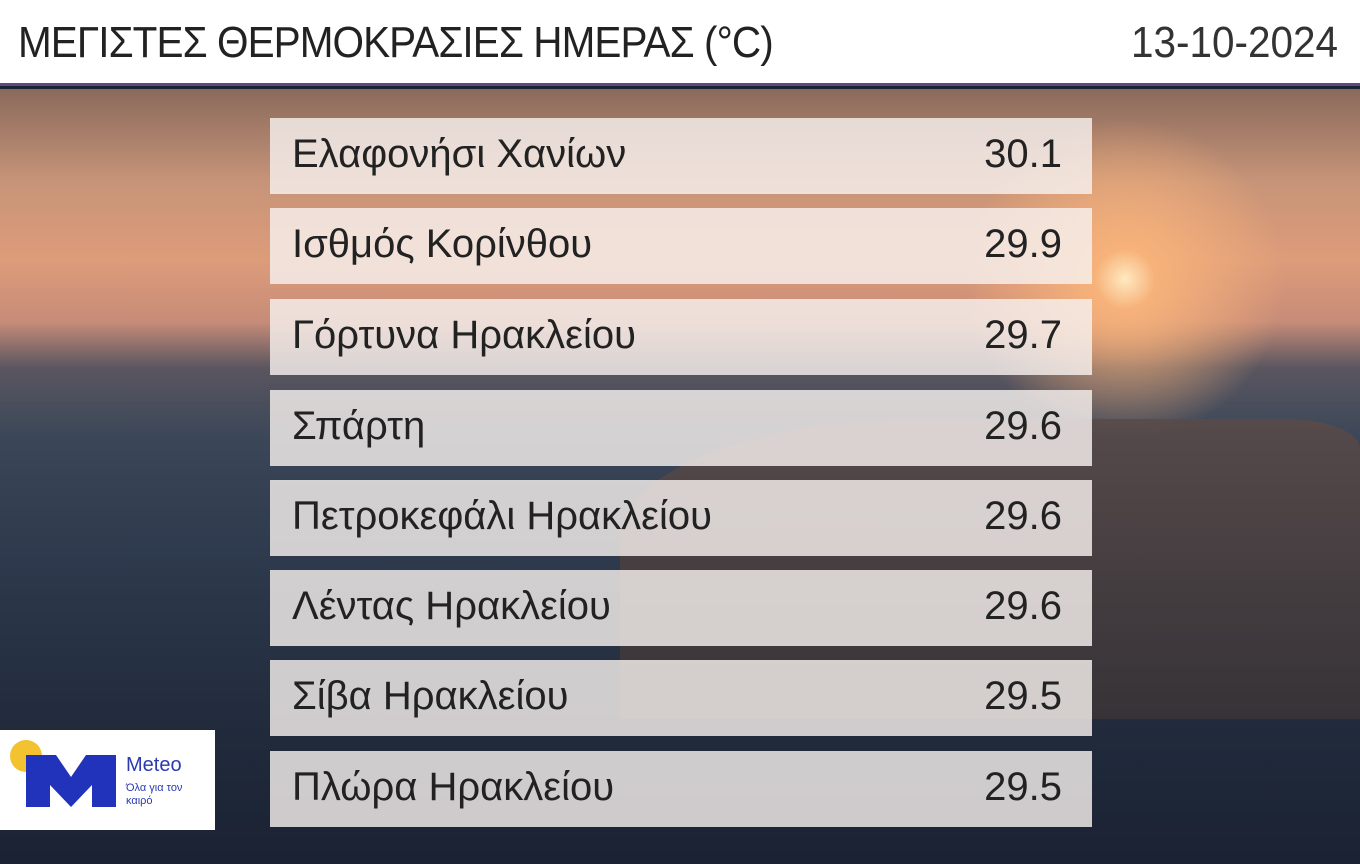 Image resolution: width=1360 pixels, height=864 pixels. Describe the element at coordinates (154, 765) in the screenshot. I see `logo-brand: Meteo` at that location.